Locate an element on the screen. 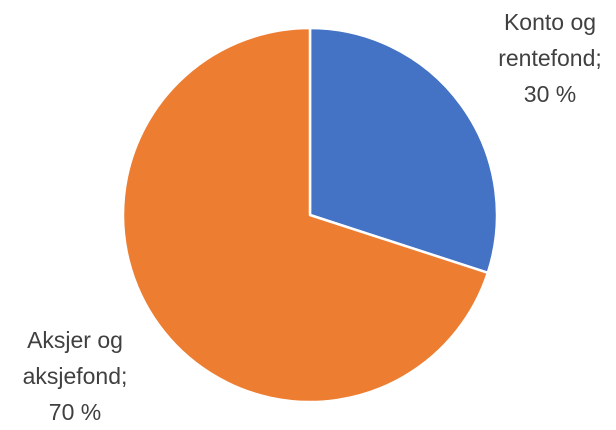 This screenshot has width=616, height=430. slice-label: Konto og rentefond; 30 % is located at coordinates (548, 58).